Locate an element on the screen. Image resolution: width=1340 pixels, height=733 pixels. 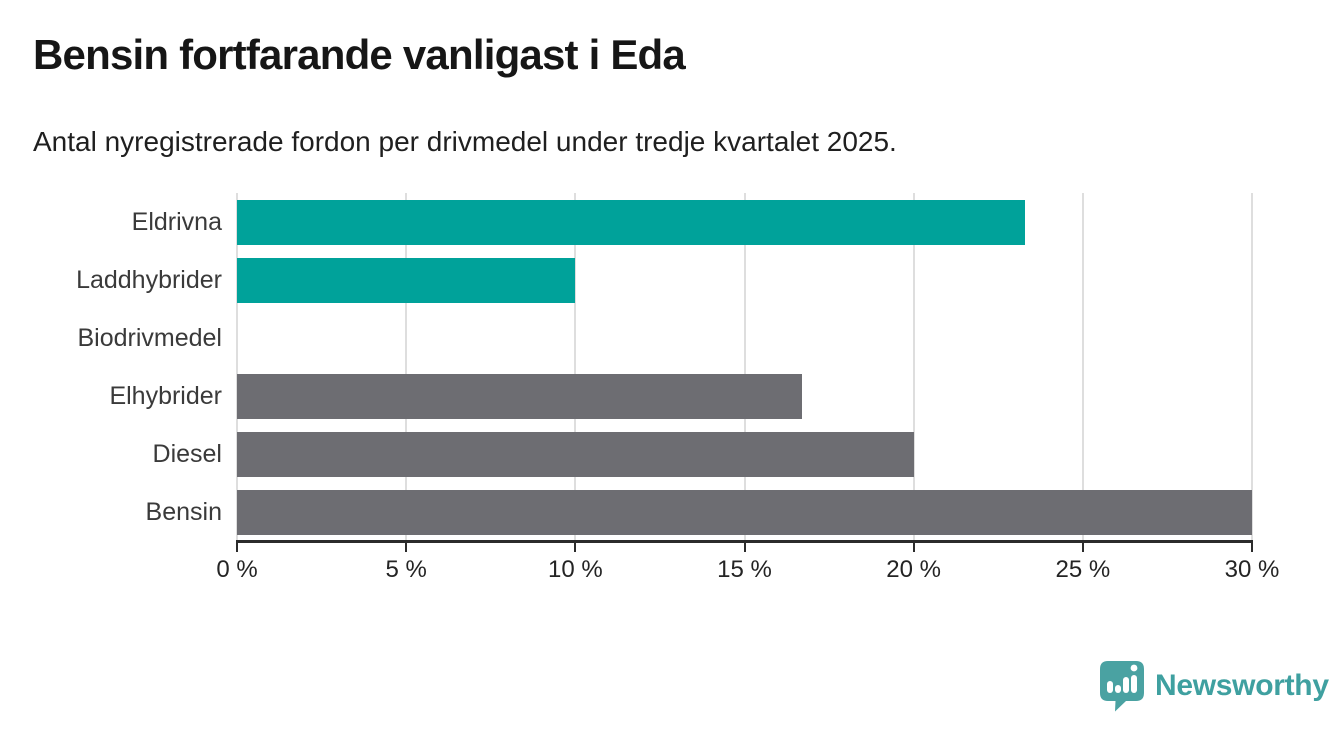
x-axis-ticks: 0 % 5 % 10 % 15 % 20 % 25 % 30 % is located at coordinates (747, 568).